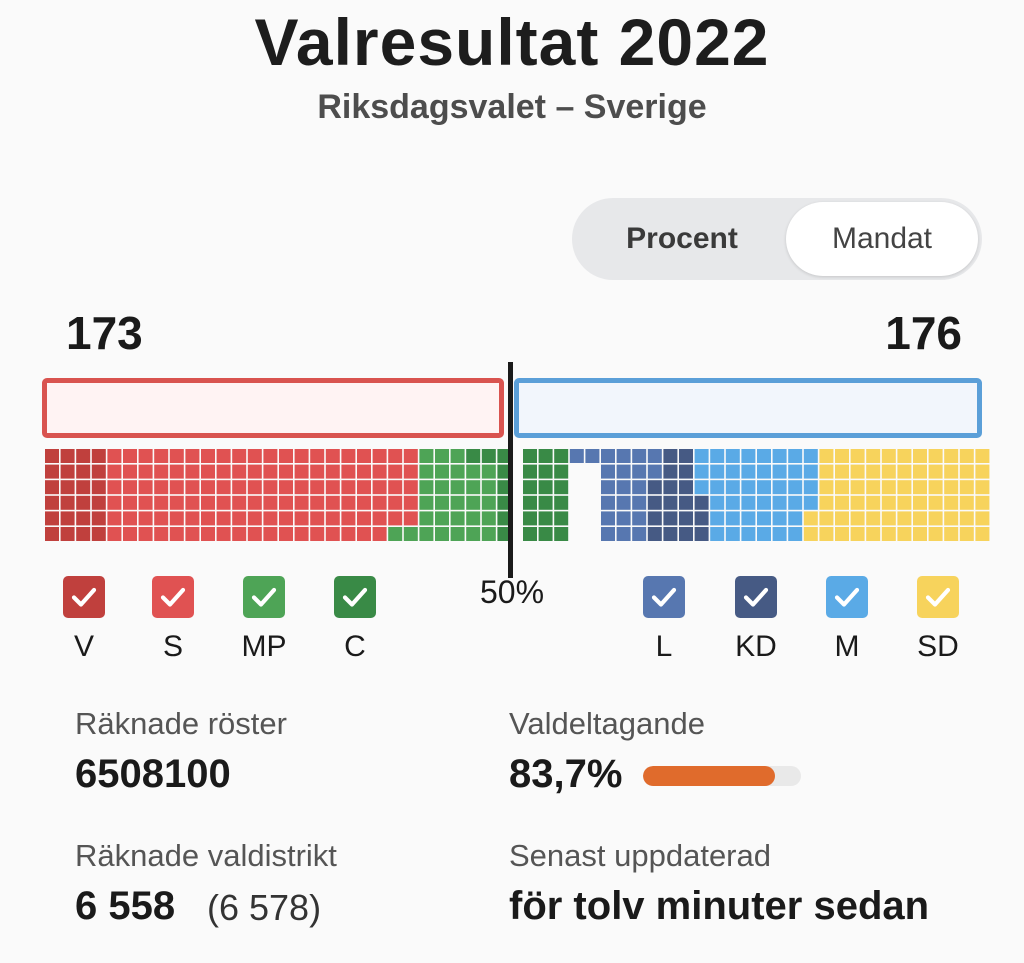 The height and width of the screenshot is (963, 1024). Describe the element at coordinates (756, 646) in the screenshot. I see `party-label-kd: KD` at that location.